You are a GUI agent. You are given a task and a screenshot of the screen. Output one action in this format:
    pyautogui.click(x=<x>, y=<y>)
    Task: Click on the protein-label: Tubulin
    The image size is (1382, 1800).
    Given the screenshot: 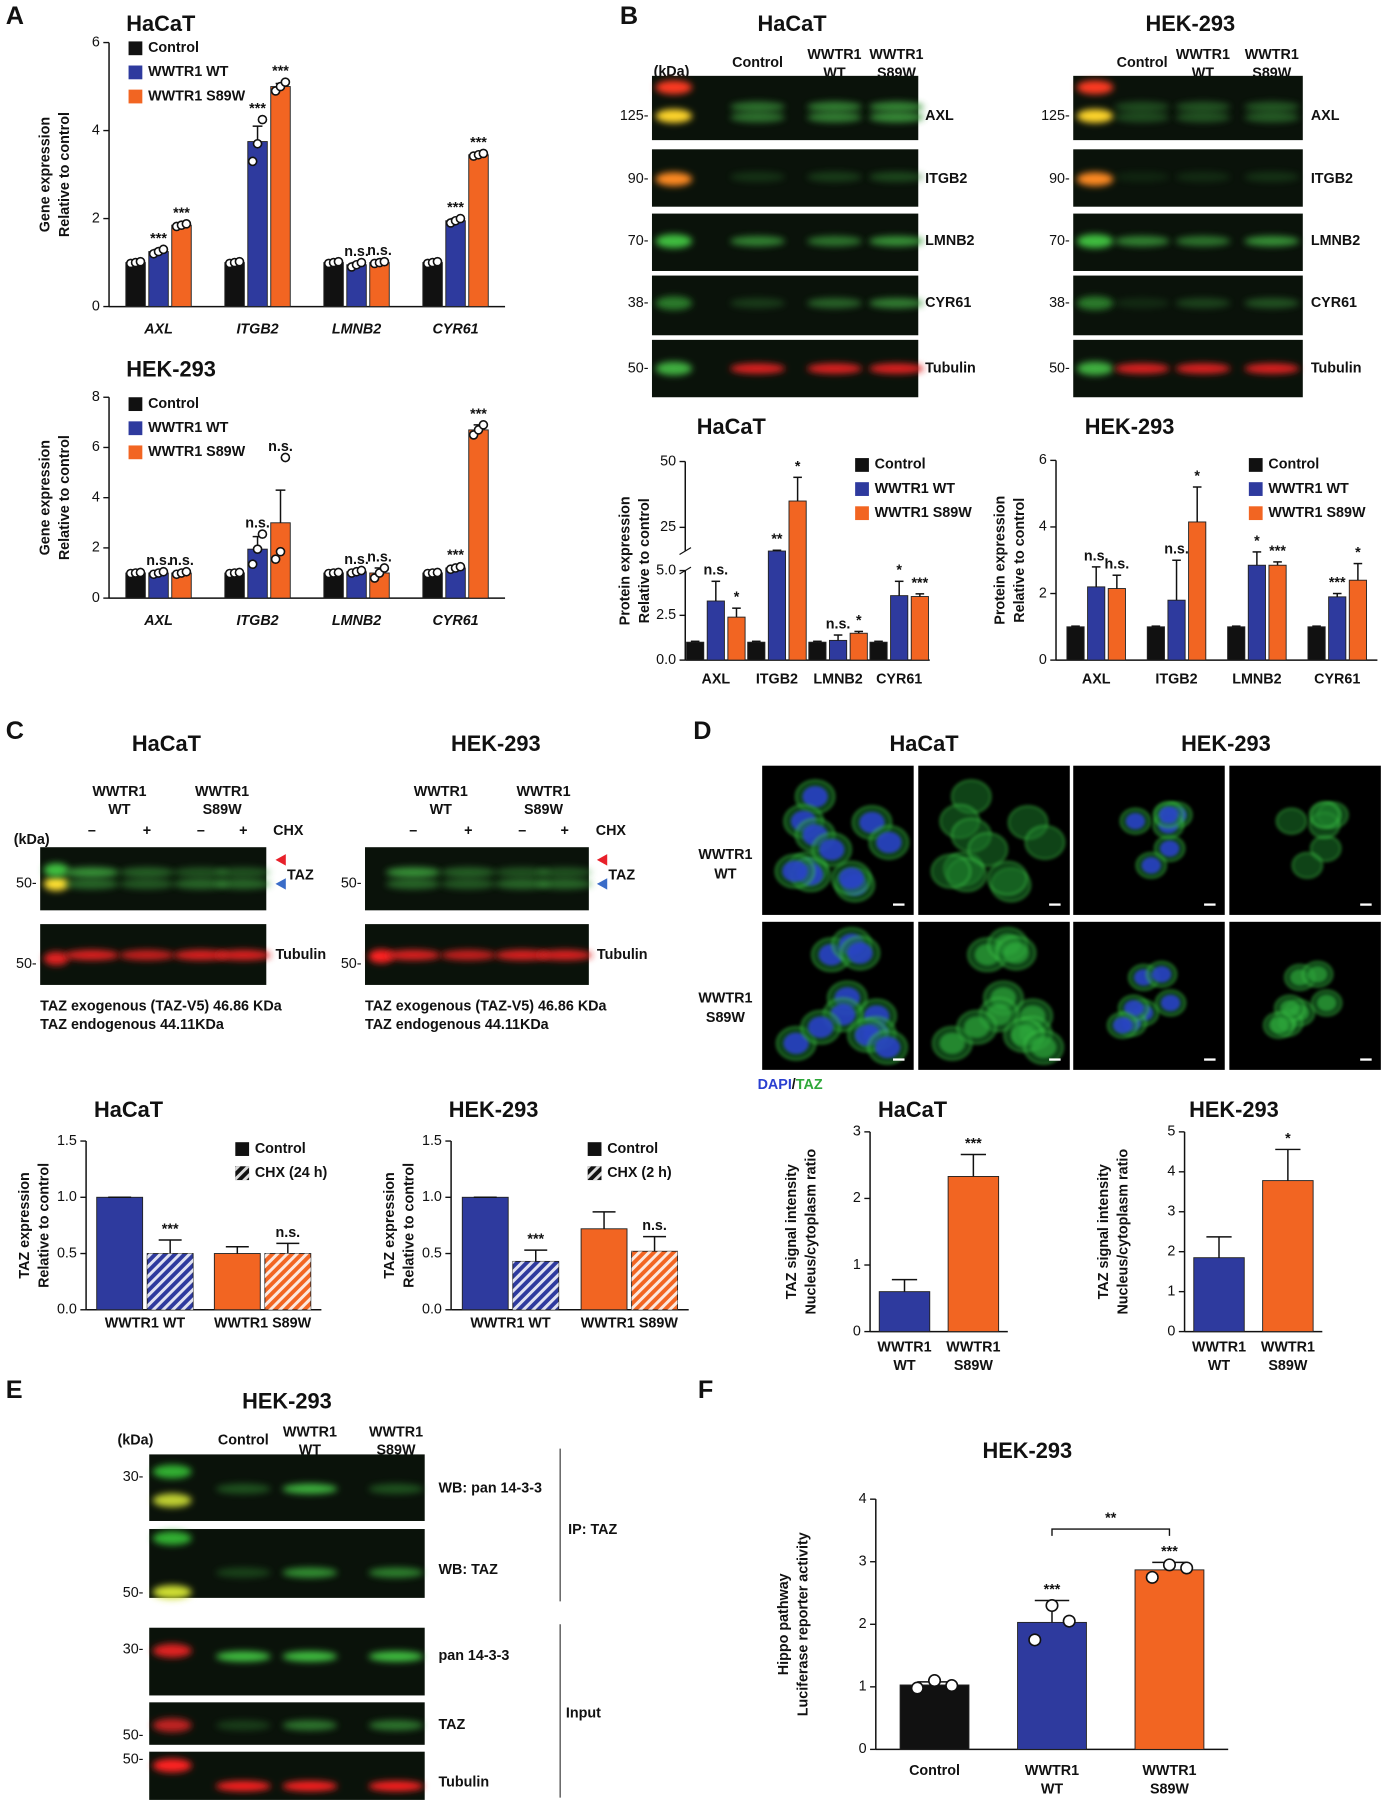 What is the action you would take?
    pyautogui.click(x=622, y=955)
    